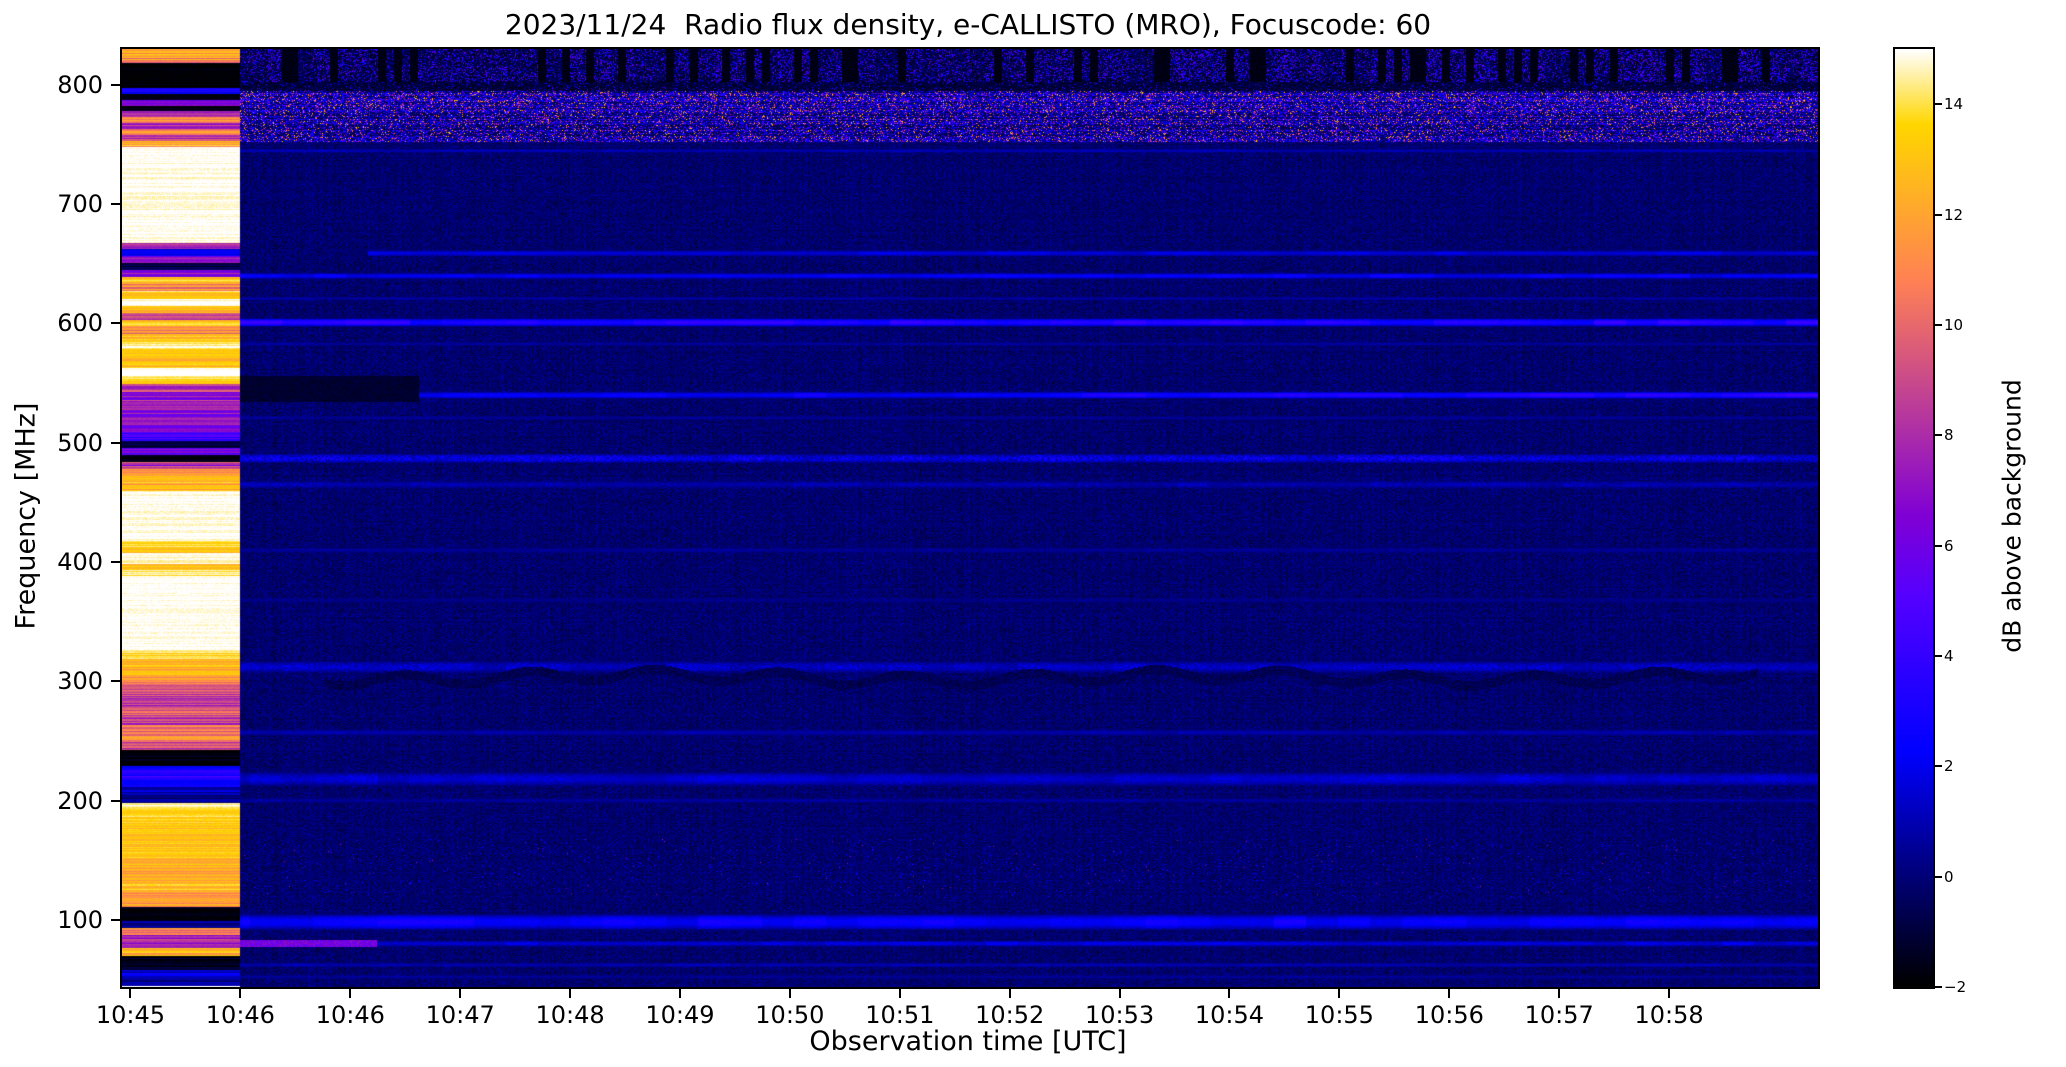 The height and width of the screenshot is (1067, 2066). I want to click on x-tick-label: 10:53, so click(1119, 1015).